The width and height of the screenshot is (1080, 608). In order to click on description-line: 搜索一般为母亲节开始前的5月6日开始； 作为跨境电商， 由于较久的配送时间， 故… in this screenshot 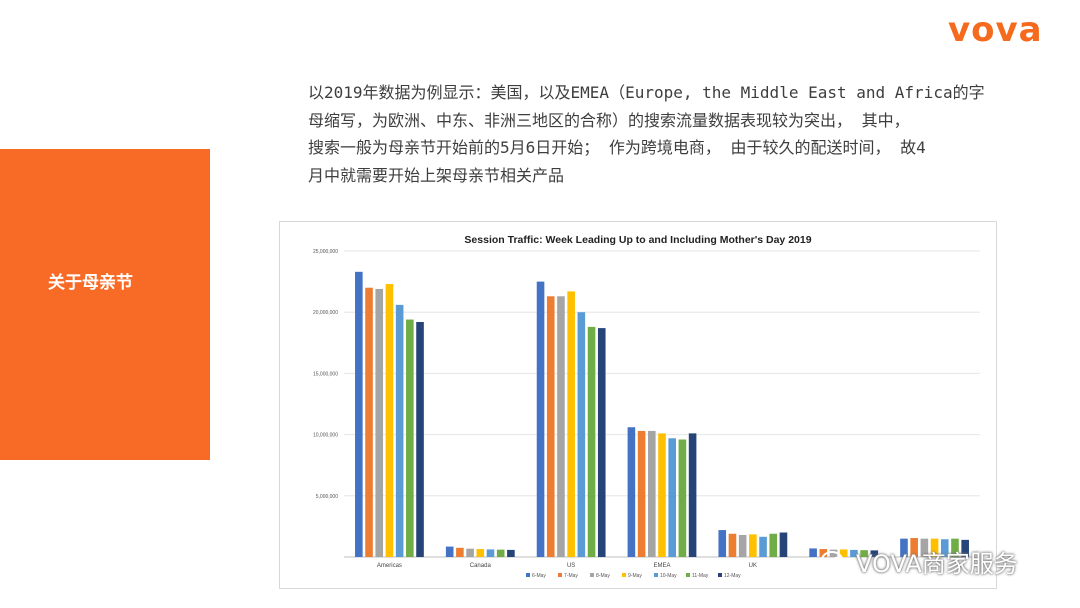, I will do `click(617, 147)`.